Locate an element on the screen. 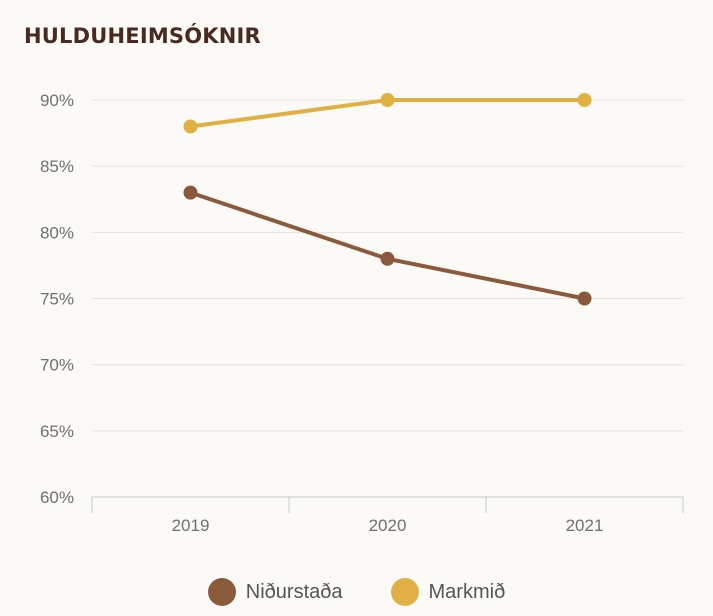  y-tick-label: 60% is located at coordinates (57, 497).